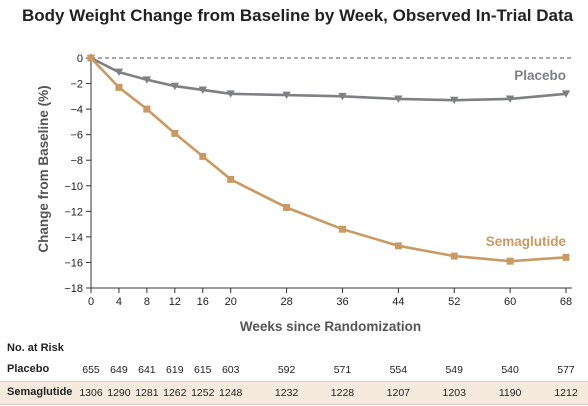 This screenshot has height=406, width=588. Describe the element at coordinates (73, 187) in the screenshot. I see `y-tick-label: −10` at that location.